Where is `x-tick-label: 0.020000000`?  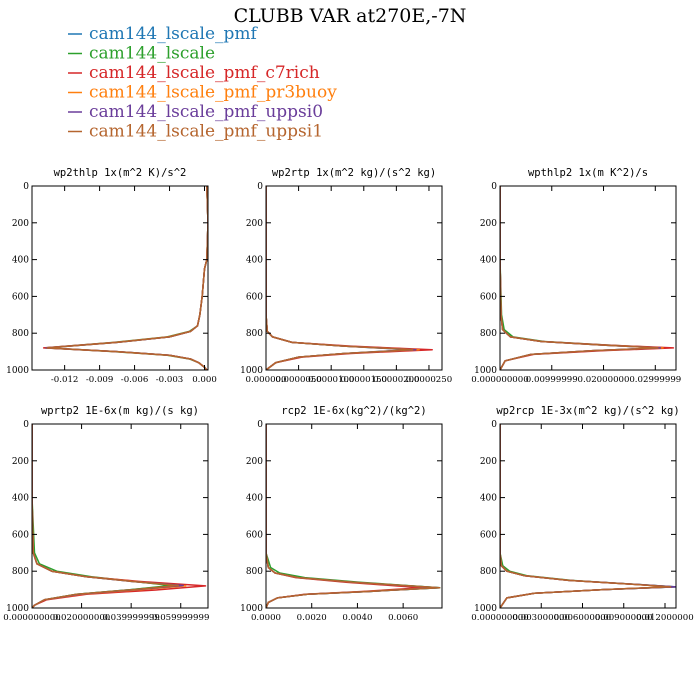 x-tick-label: 0.020000000 is located at coordinates (81, 618).